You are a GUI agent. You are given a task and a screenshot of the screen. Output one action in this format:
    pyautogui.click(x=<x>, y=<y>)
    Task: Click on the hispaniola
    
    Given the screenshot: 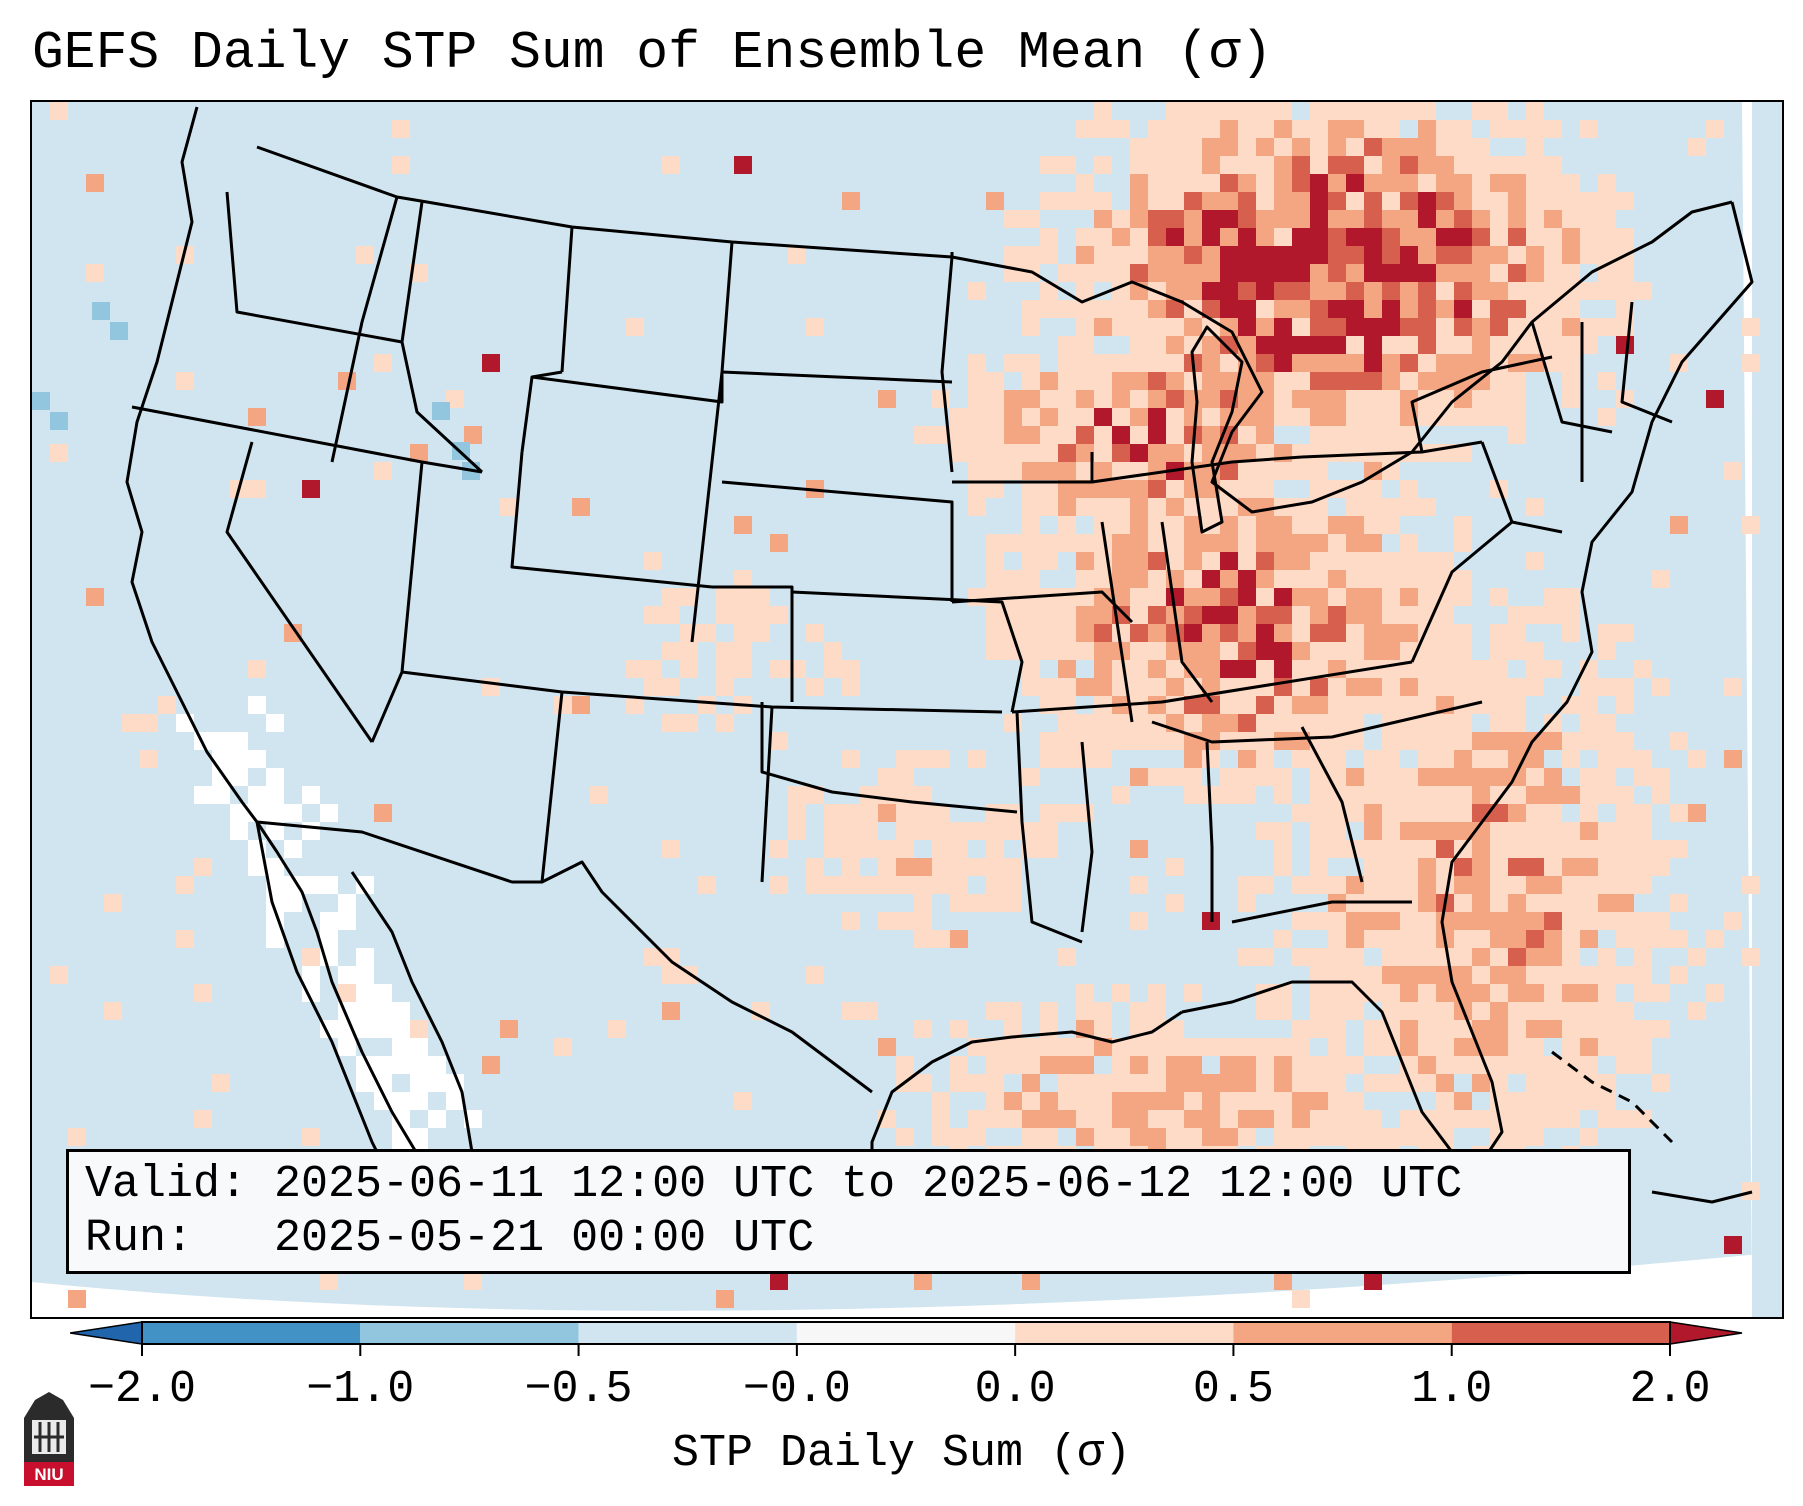 What is the action you would take?
    pyautogui.click(x=1702, y=1197)
    